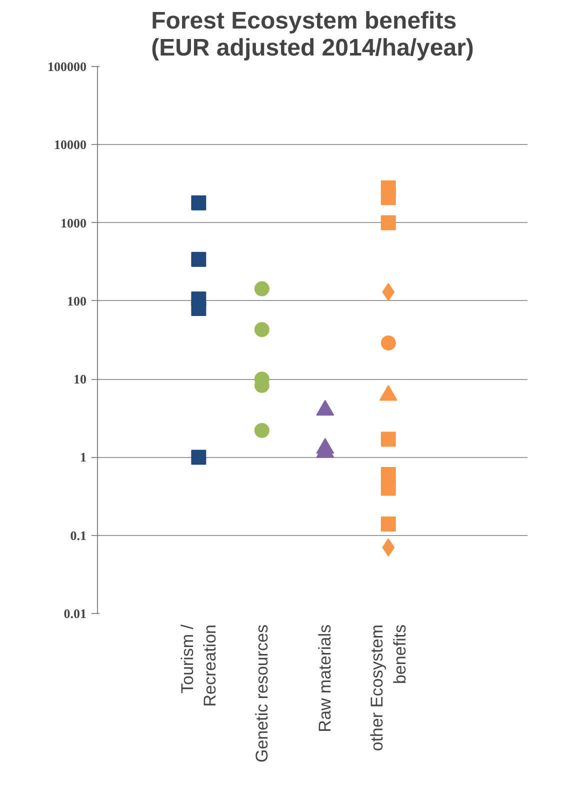 The height and width of the screenshot is (803, 576). I want to click on y-tick-label: 1, so click(83, 457).